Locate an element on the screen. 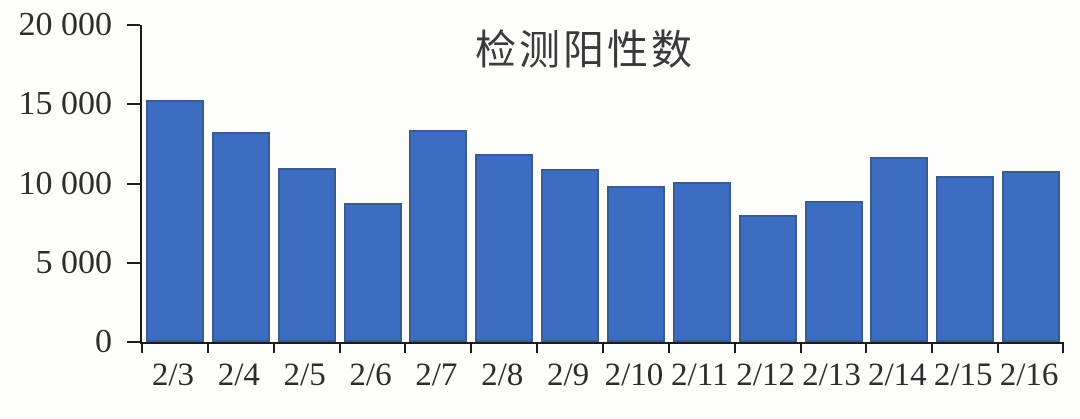 The width and height of the screenshot is (1080, 419). bar-2/13 is located at coordinates (833, 271).